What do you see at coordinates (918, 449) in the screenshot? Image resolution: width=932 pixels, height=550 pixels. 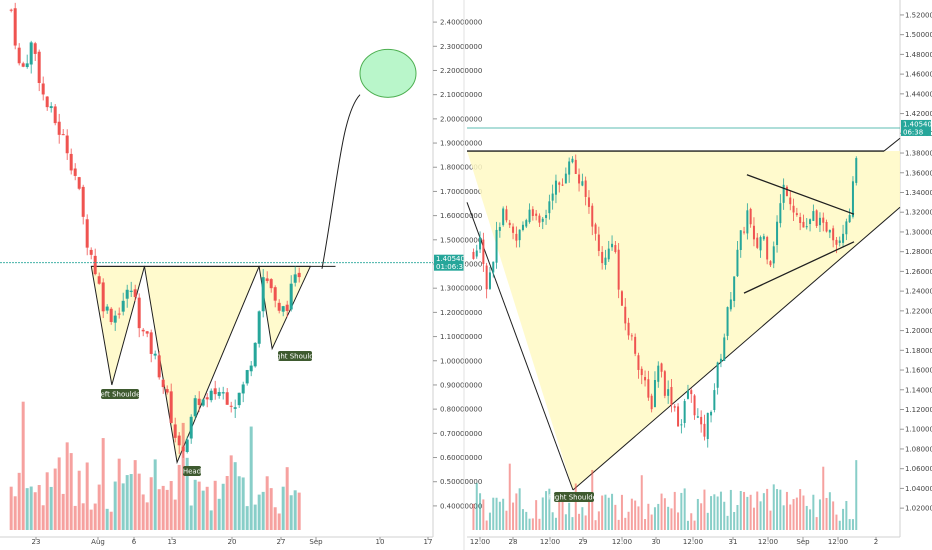 I see `y-tick-label: 1.08000000` at bounding box center [918, 449].